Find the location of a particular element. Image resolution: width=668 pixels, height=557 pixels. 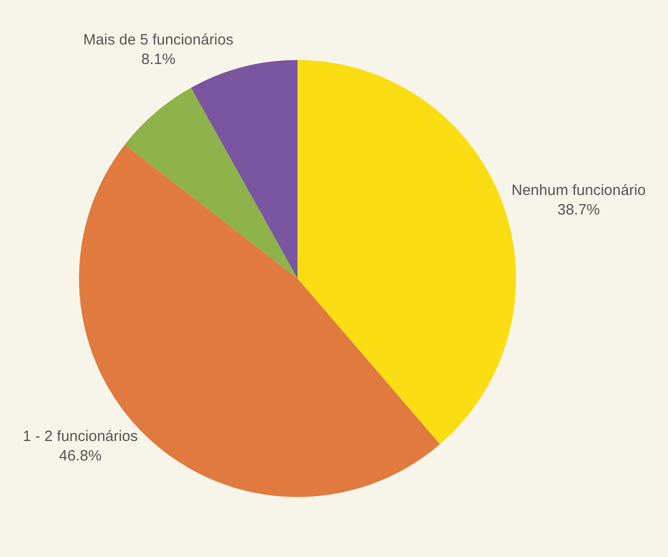

slice-label: 1 - 2 funcionários is located at coordinates (80, 437).